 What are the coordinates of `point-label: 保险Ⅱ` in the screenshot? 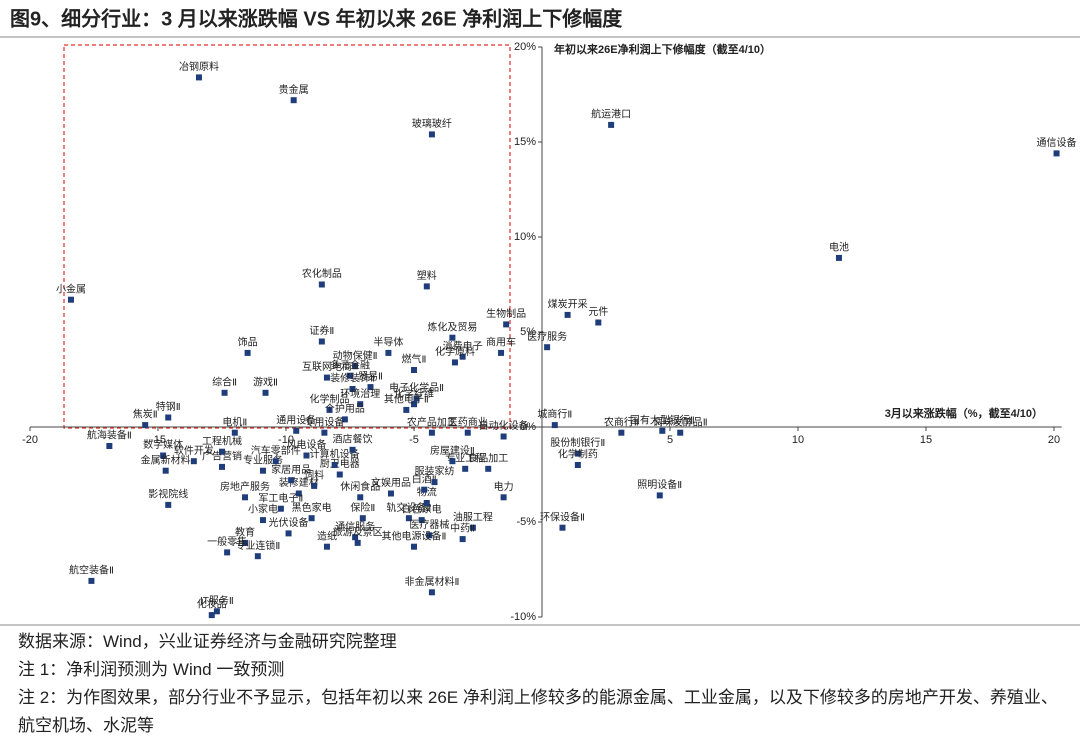 It's located at (362, 507).